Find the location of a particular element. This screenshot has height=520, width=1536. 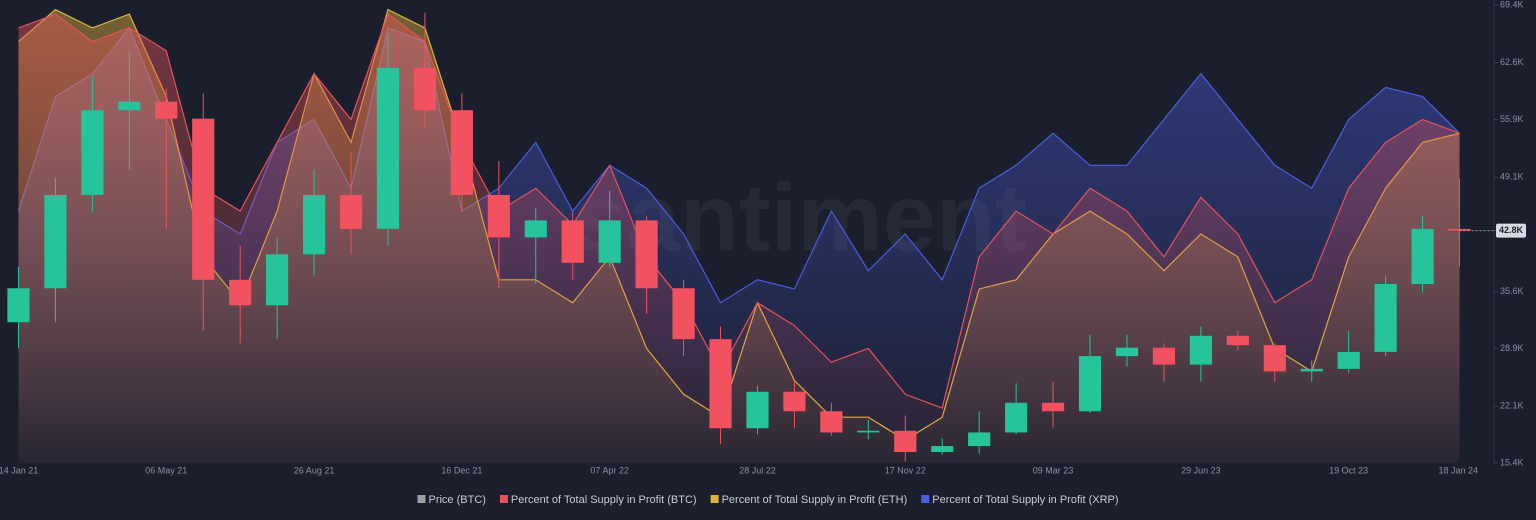

y-tick-label: 62.6K is located at coordinates (1512, 62).